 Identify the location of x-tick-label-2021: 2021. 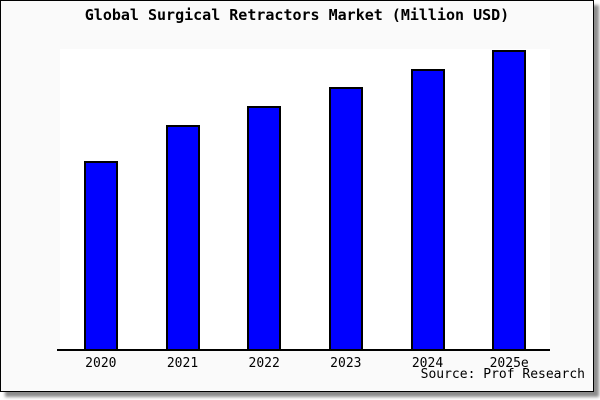
(182, 363).